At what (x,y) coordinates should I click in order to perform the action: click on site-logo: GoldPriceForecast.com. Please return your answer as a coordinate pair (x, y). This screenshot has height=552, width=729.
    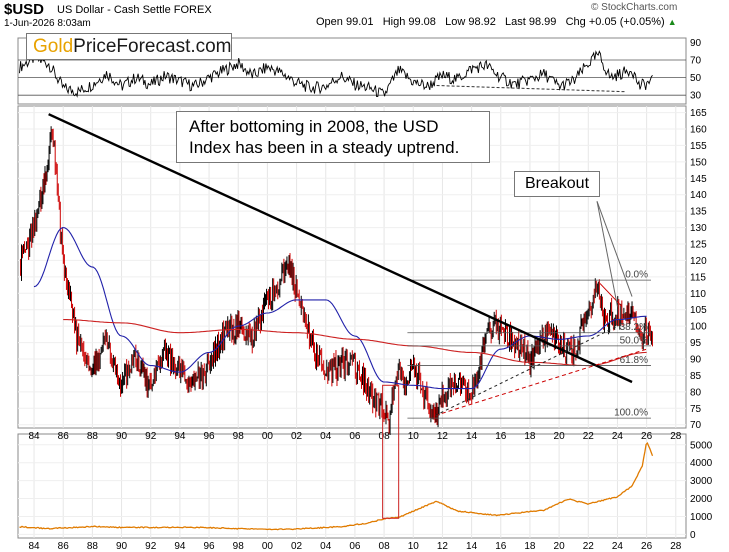
    Looking at the image, I should click on (129, 46).